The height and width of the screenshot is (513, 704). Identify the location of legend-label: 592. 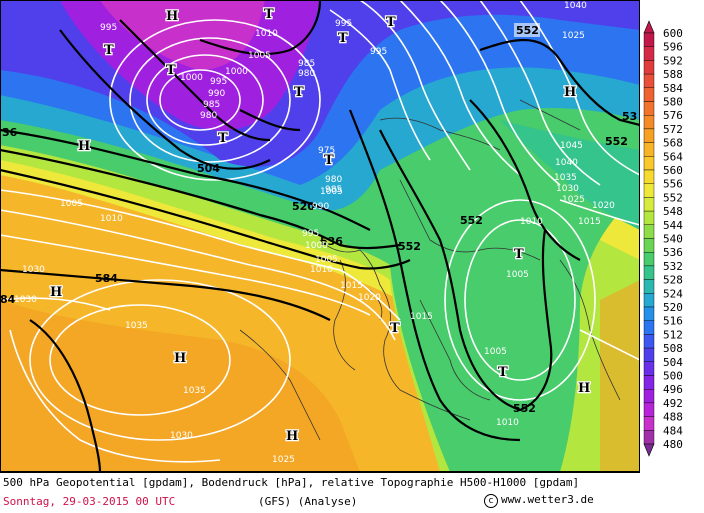
(673, 60).